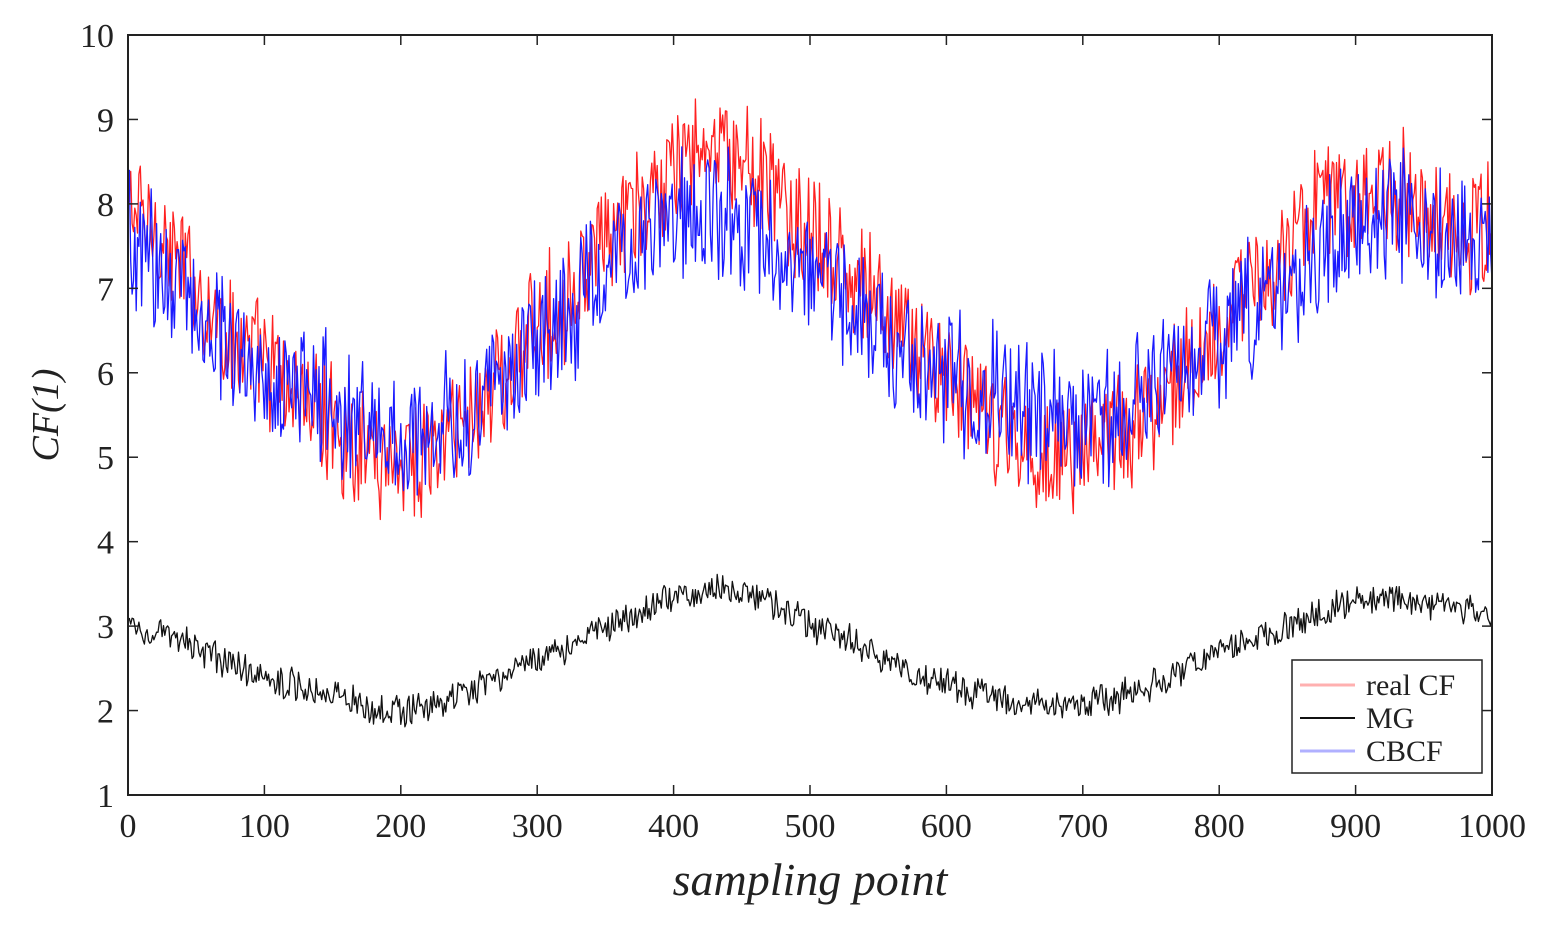  Describe the element at coordinates (1492, 826) in the screenshot. I see `x-tick-label: 1000` at that location.